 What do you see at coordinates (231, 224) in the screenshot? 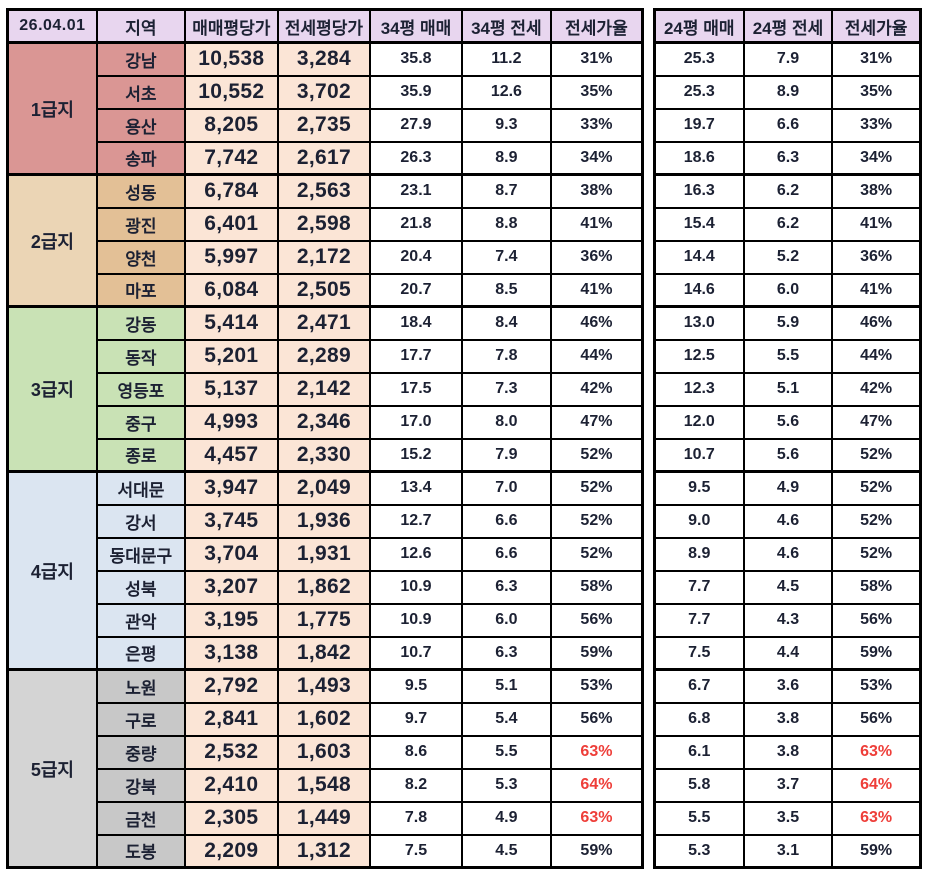
I see `sale-price-cell: 6,401` at bounding box center [231, 224].